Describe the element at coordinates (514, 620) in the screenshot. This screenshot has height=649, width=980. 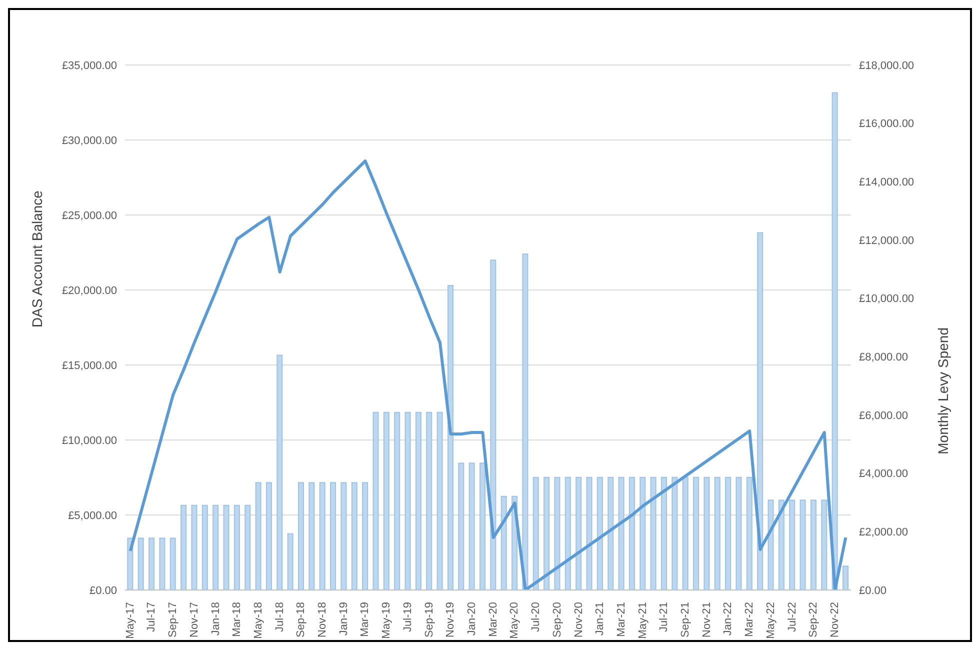
I see `x-tick-label: May-20` at that location.